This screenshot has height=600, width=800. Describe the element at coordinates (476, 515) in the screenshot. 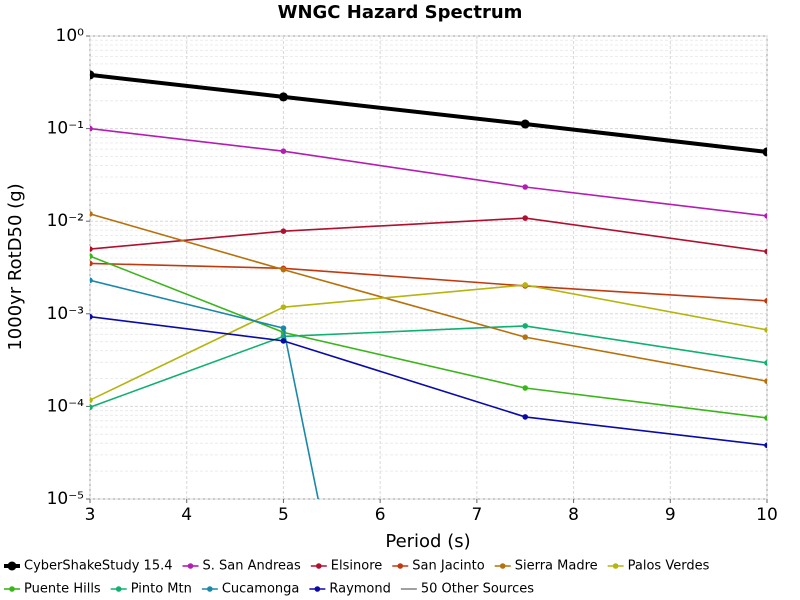

I see `x-tick-label: 7` at that location.